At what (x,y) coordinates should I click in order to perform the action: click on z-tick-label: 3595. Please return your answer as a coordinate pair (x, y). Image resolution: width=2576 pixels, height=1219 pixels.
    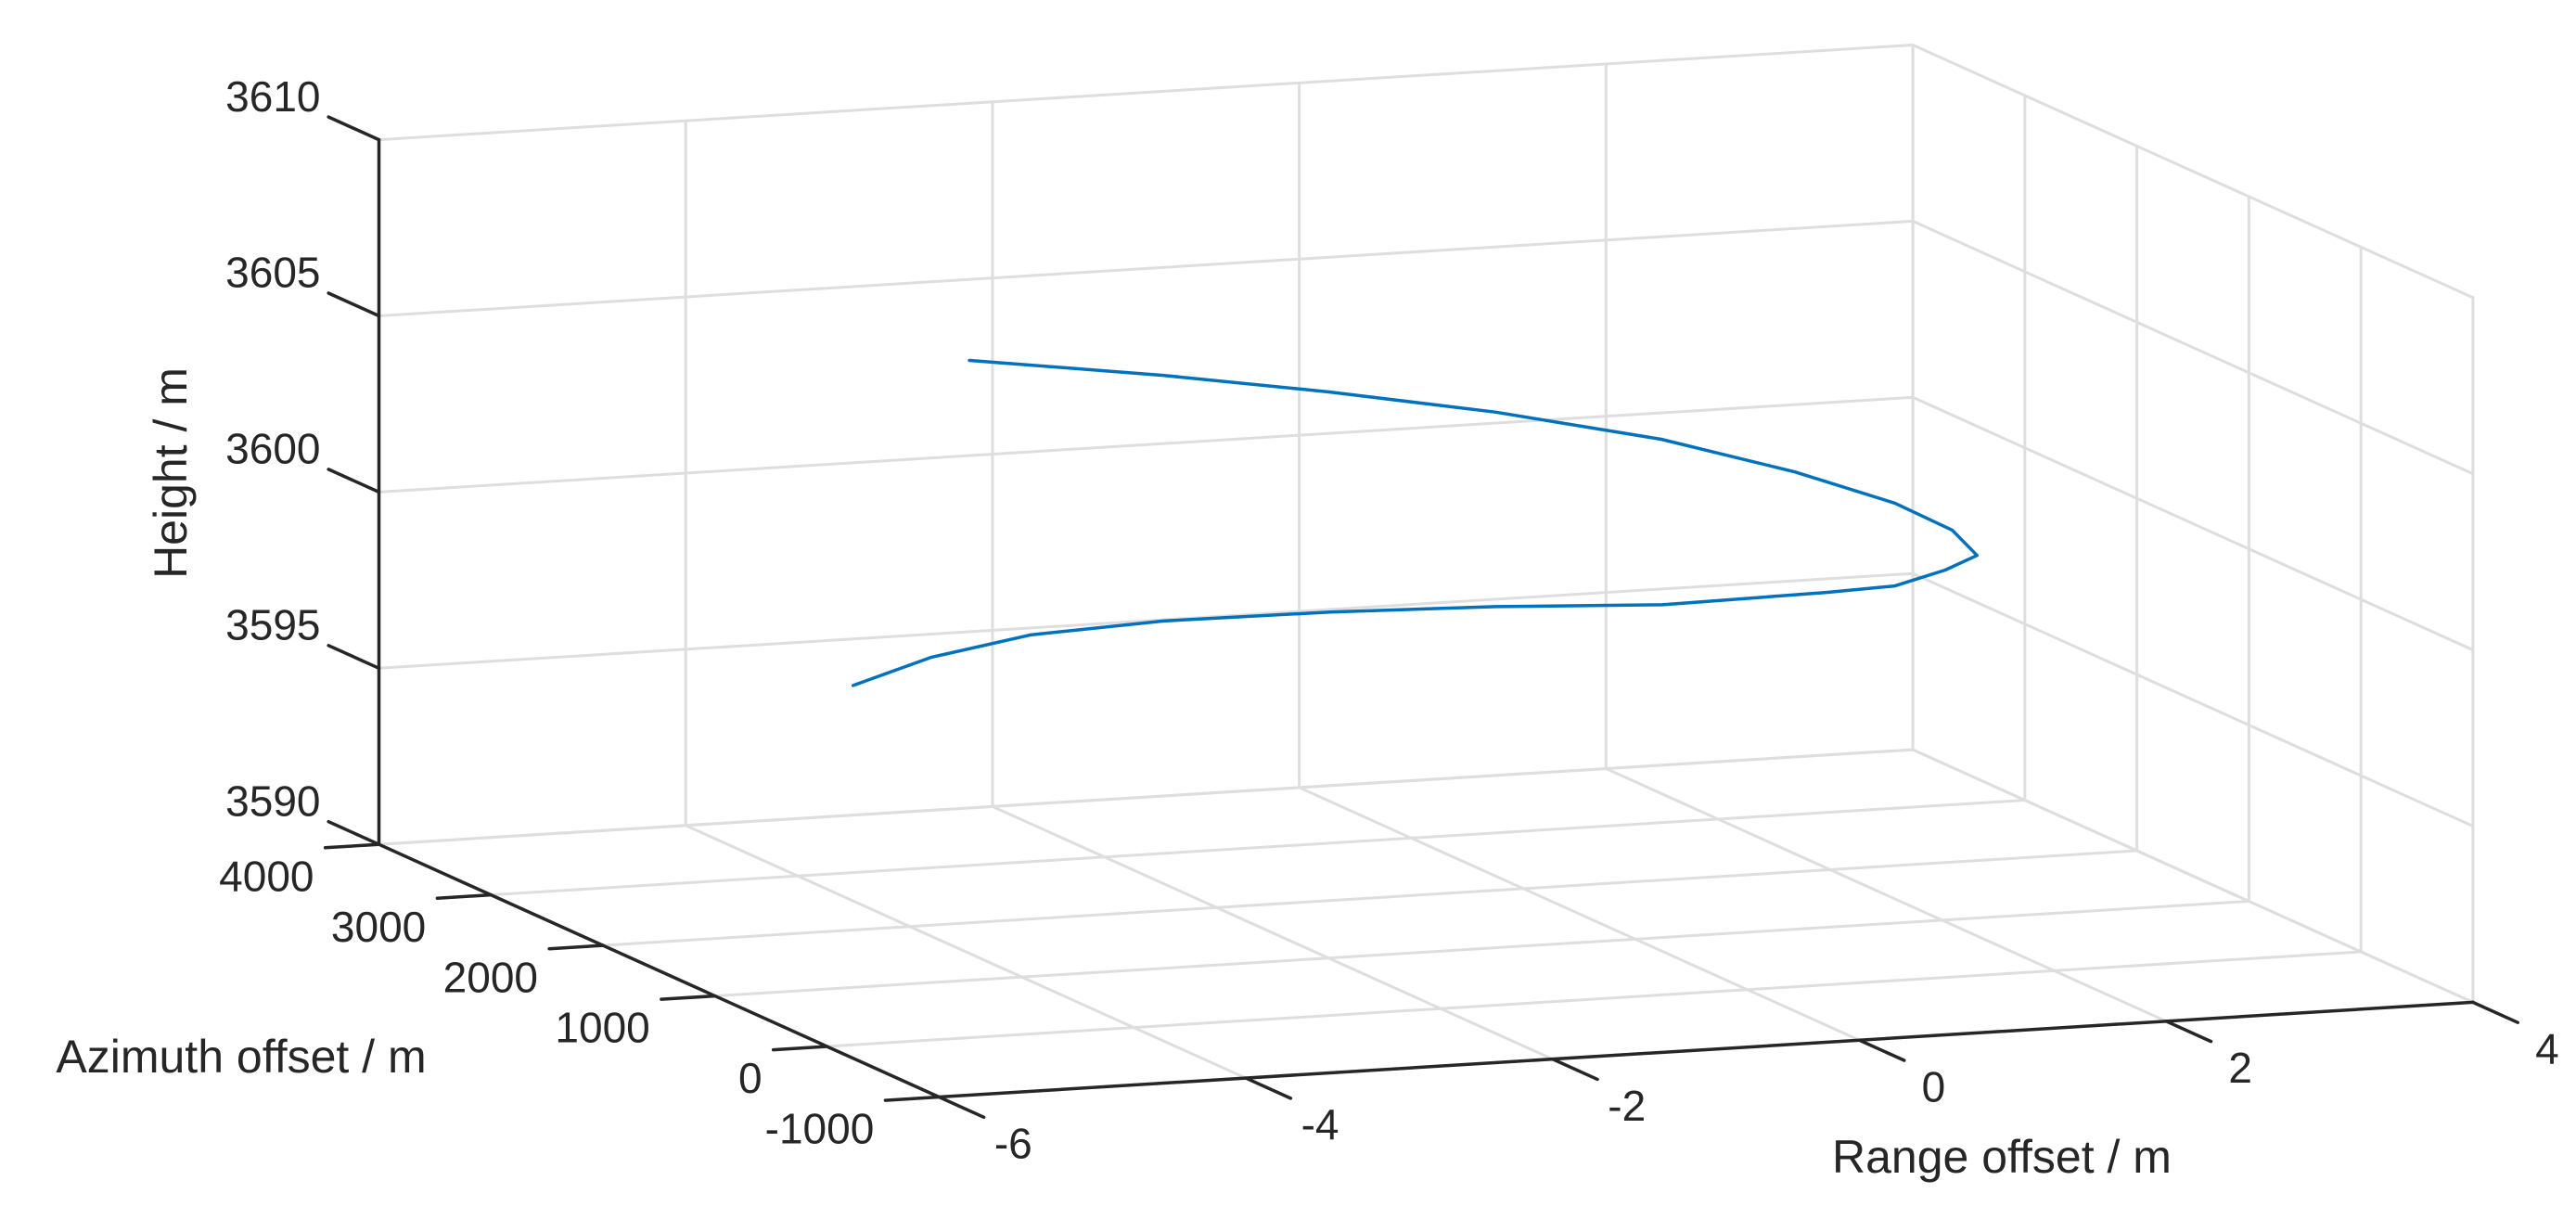
    Looking at the image, I should click on (272, 624).